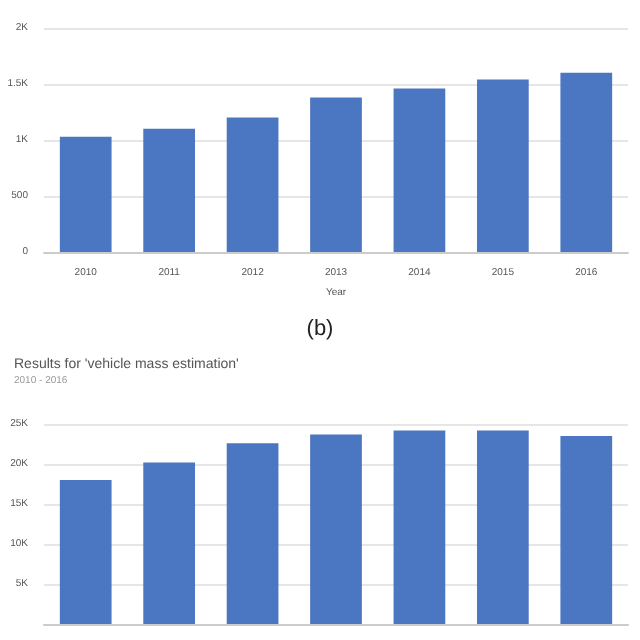 This screenshot has width=640, height=640. I want to click on text: (b), so click(320, 329).